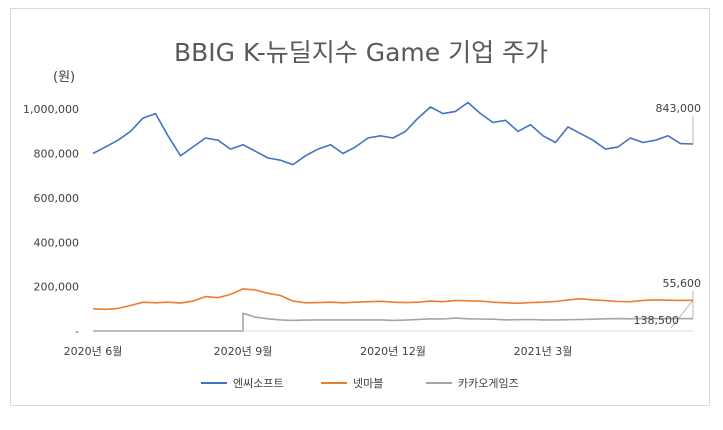 This screenshot has width=723, height=430. Describe the element at coordinates (657, 320) in the screenshot. I see `end-value-label: 138,500` at that location.